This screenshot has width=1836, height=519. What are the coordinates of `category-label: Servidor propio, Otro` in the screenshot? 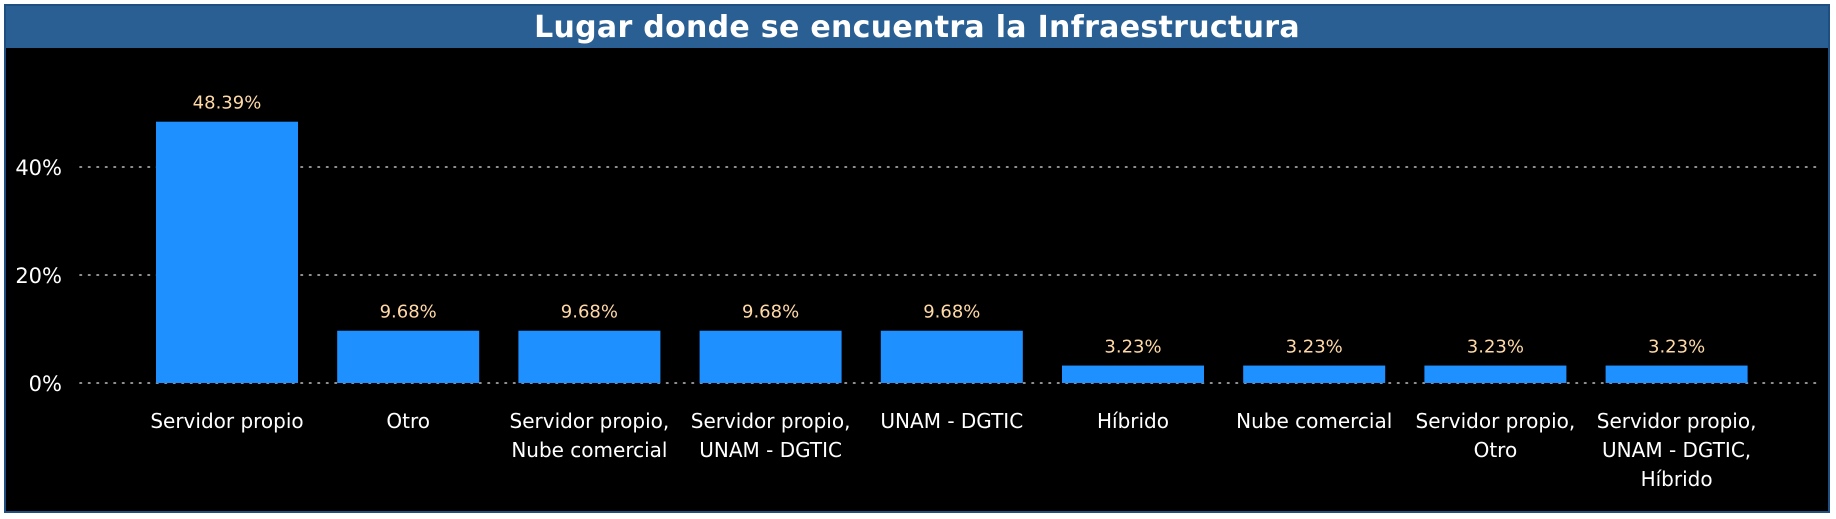 It's located at (1496, 435).